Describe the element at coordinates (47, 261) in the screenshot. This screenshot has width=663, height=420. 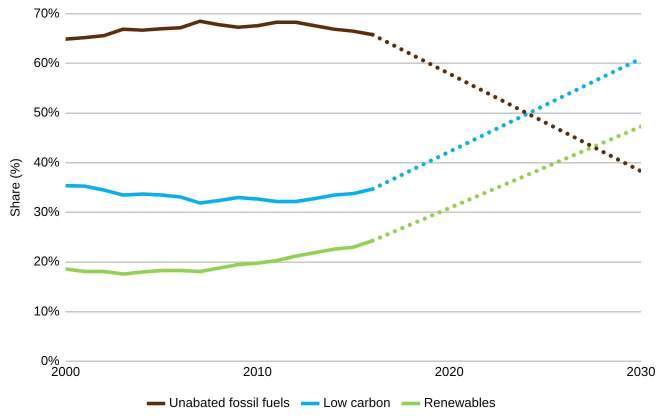
I see `y-tick-label: 20%` at that location.